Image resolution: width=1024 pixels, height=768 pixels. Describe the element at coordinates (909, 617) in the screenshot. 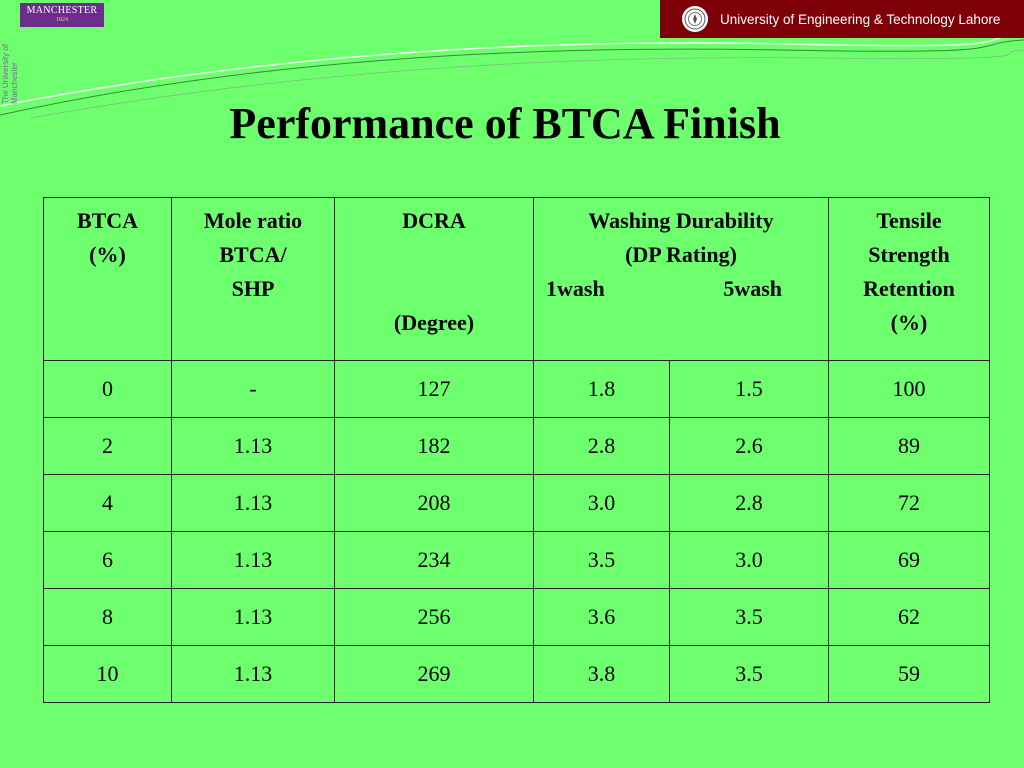

I see `cell-tensile: 62` at that location.